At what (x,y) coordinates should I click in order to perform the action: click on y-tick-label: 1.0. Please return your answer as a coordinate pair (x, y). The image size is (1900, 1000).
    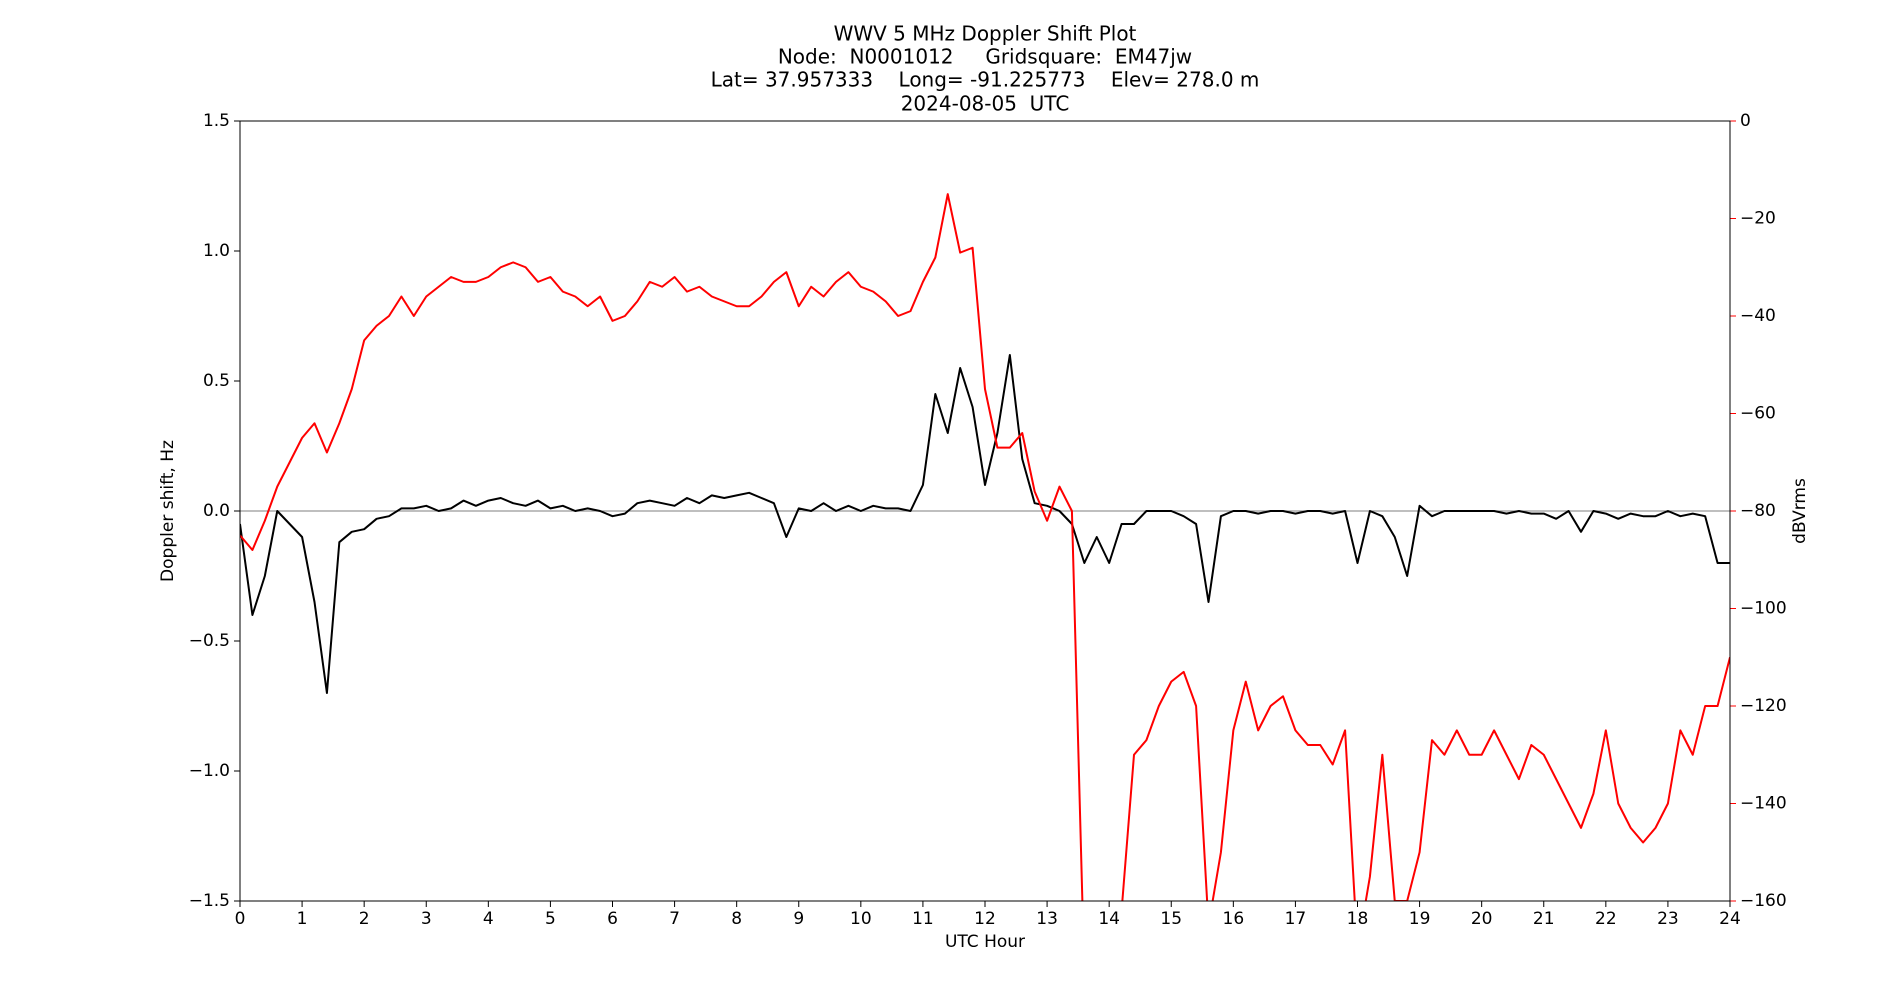
    Looking at the image, I should click on (216, 251).